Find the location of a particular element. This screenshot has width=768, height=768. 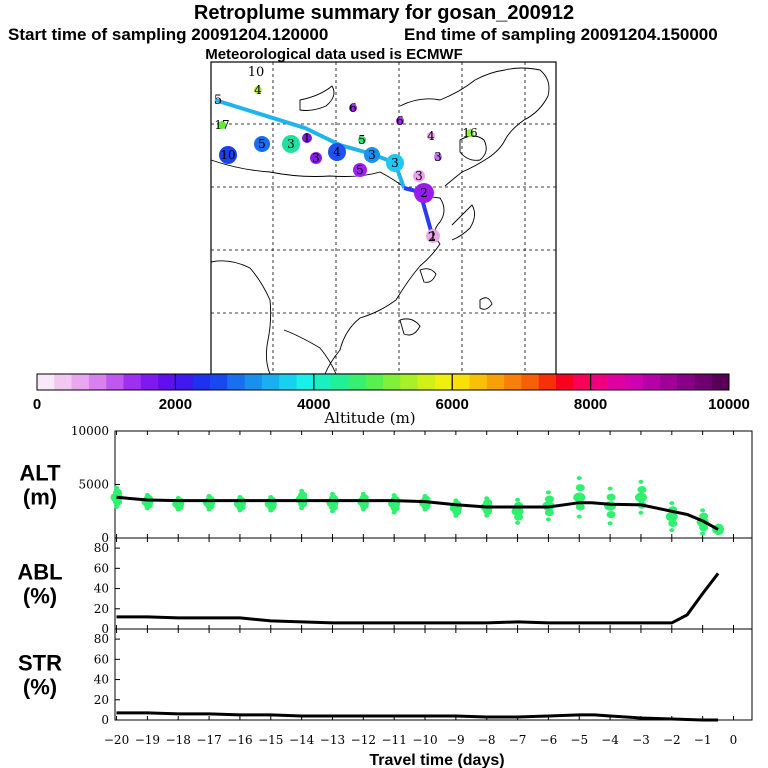

panel-abl: 0 20 40 60 80 ABL(%) is located at coordinates (385, 586).